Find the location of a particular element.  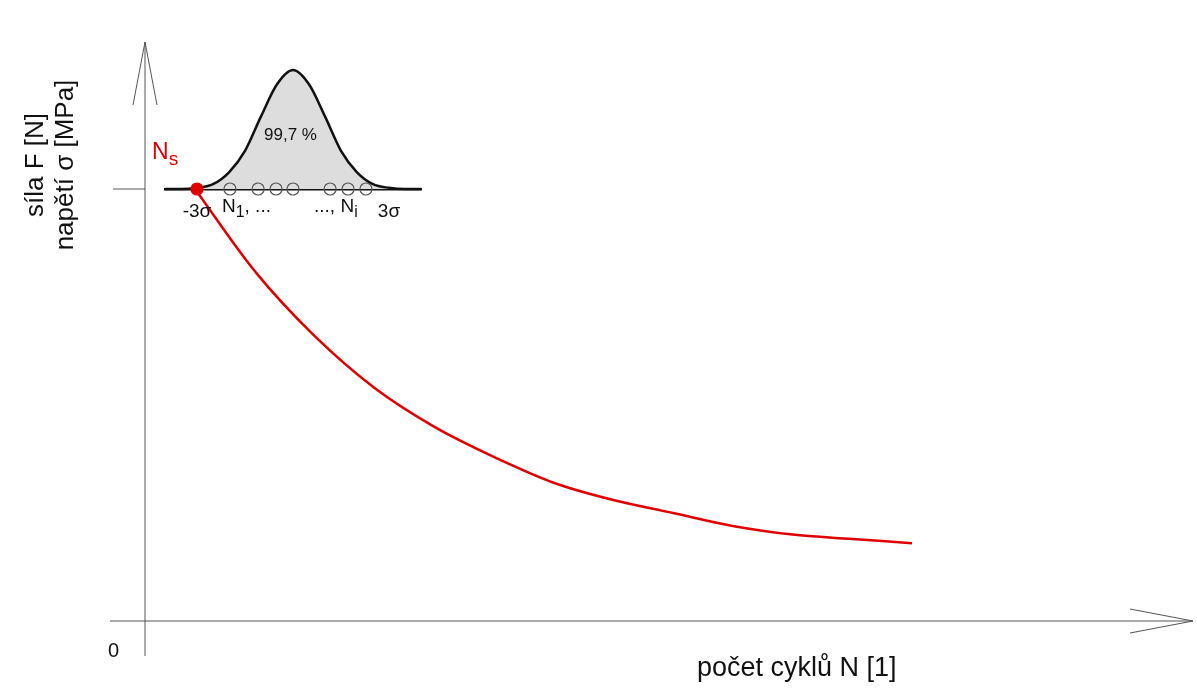

y-axis-title: síla F [N] napětí σ [MPa] is located at coordinates (49, 165).